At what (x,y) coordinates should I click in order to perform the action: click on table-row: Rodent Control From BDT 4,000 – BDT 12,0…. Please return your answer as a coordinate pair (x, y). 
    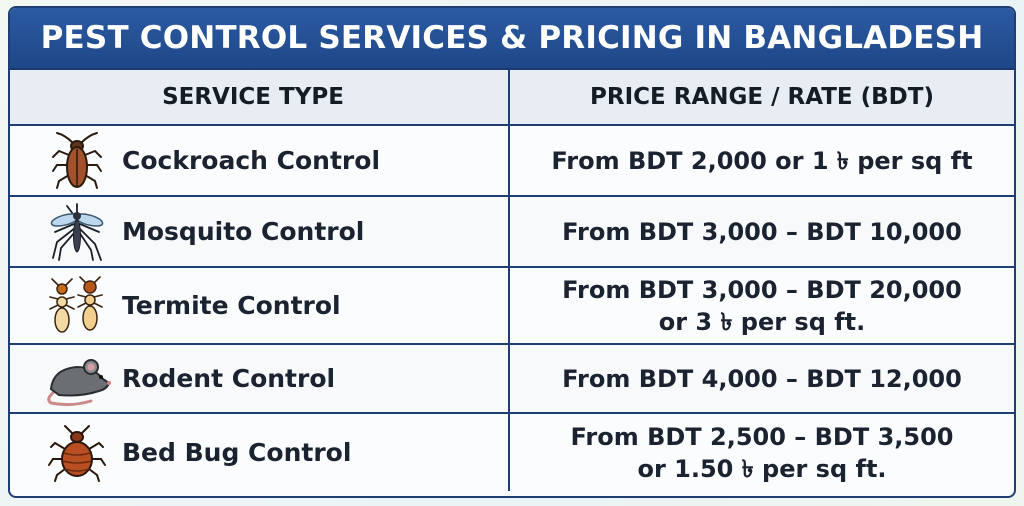
    Looking at the image, I should click on (512, 379).